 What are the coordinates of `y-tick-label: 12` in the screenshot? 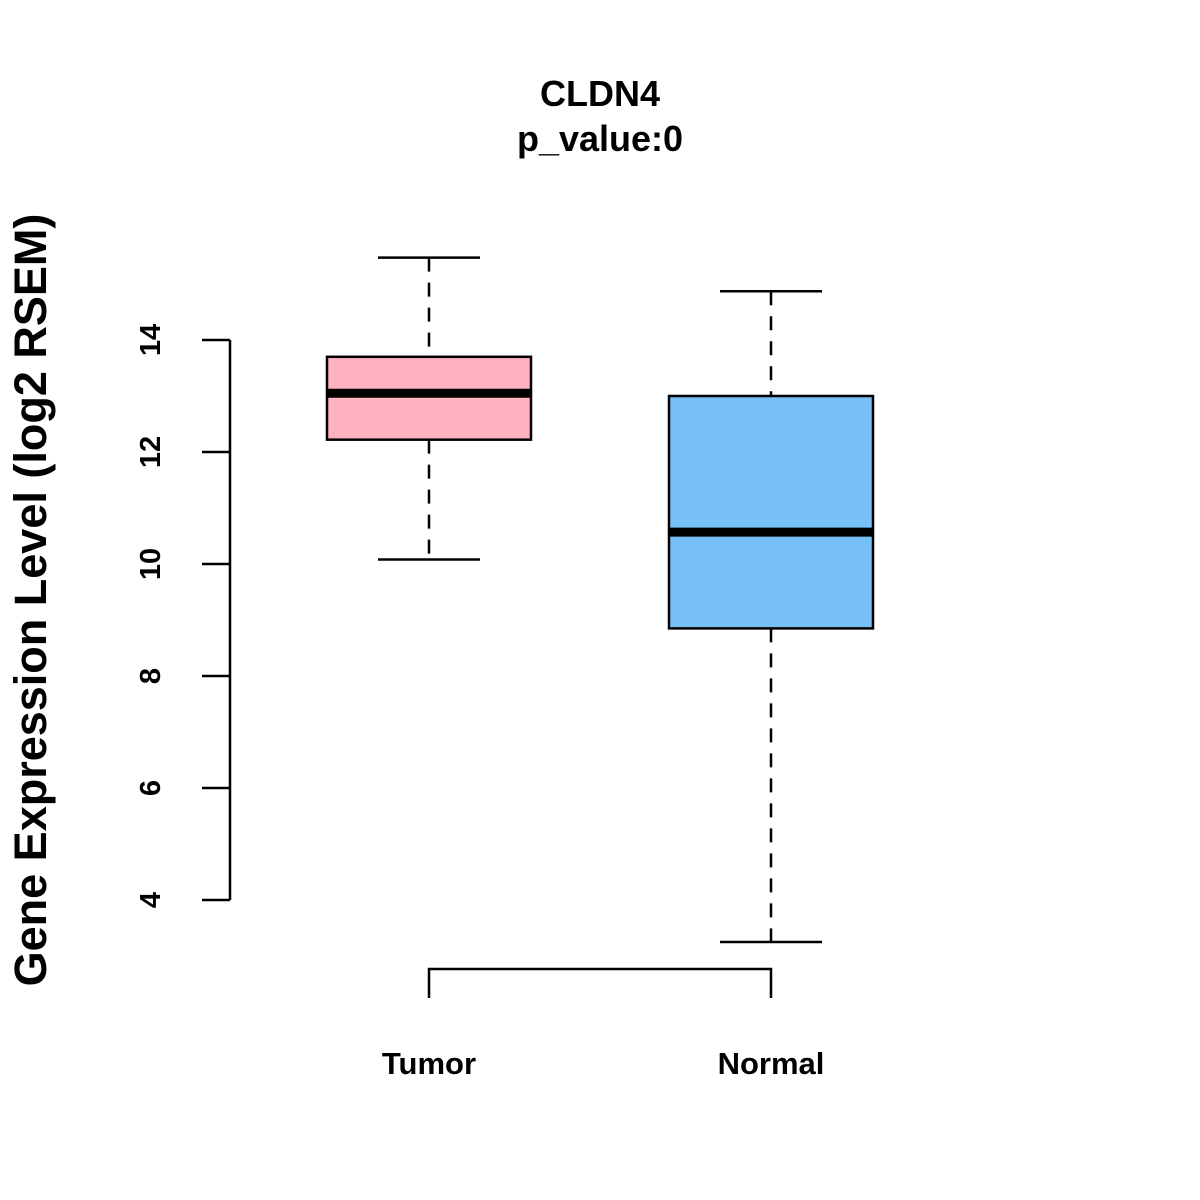 It's located at (151, 452).